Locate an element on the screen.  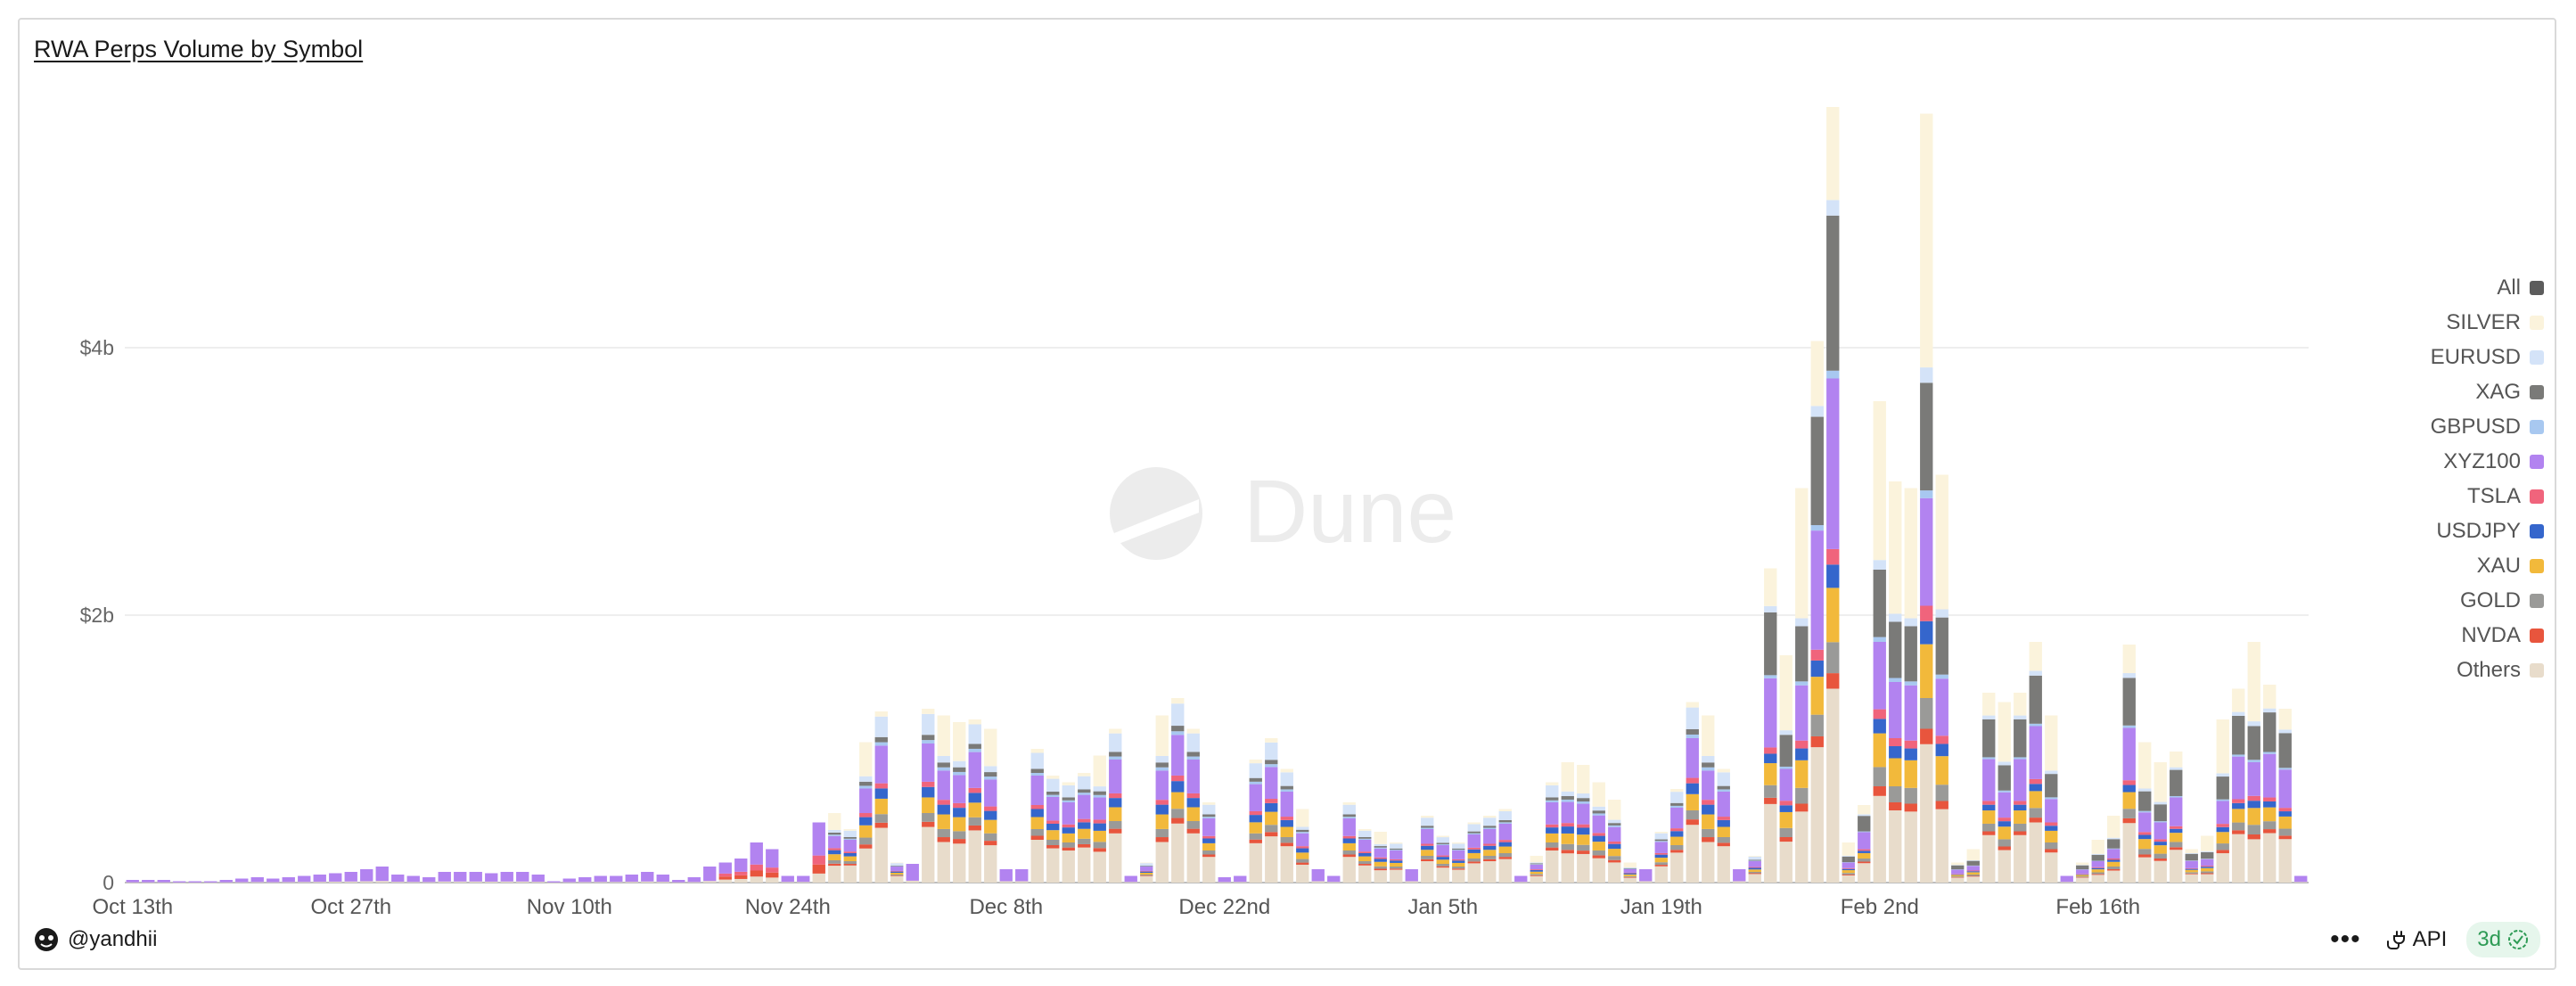
legend-item-others: Others is located at coordinates (2446, 670).